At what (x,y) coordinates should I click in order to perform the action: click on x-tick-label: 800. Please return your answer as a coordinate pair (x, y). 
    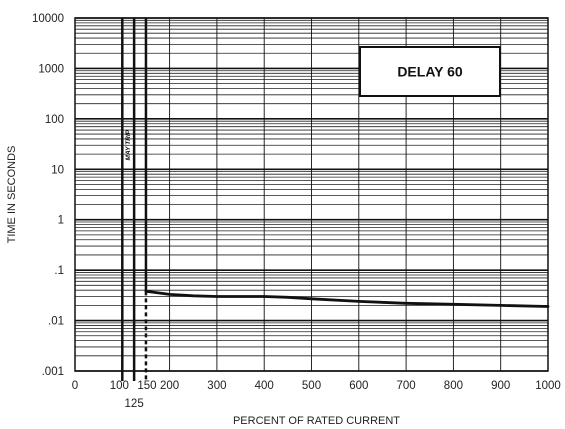
    Looking at the image, I should click on (453, 386).